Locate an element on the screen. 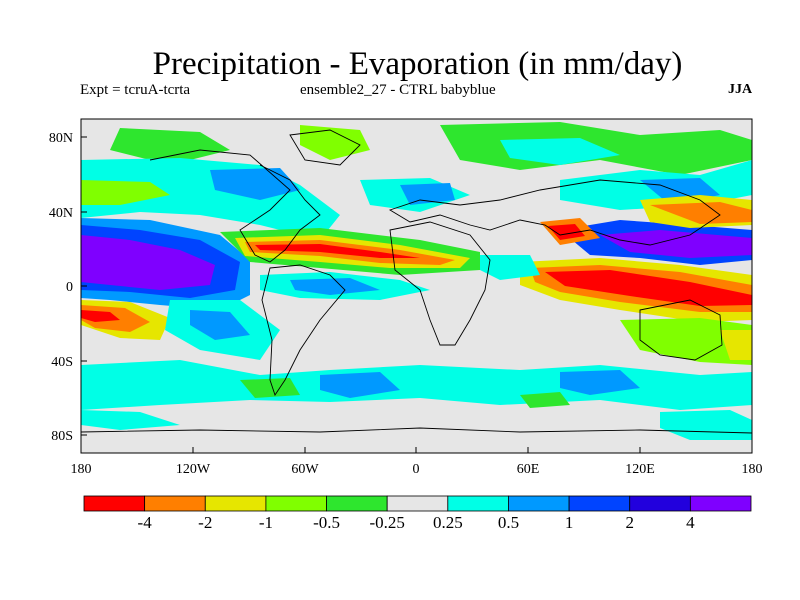 This screenshot has height=600, width=800. colorbar-label: -0.5 is located at coordinates (326, 522).